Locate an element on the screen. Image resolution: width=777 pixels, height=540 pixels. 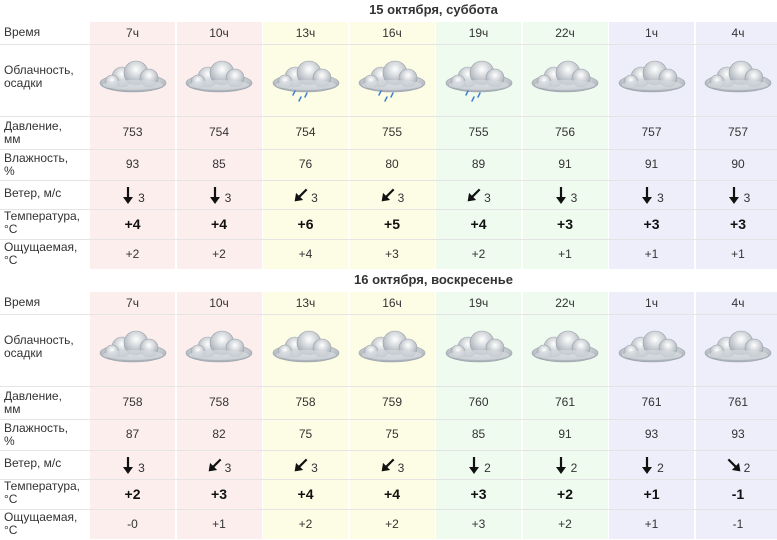
cell-time: 1ч is located at coordinates (651, 33).